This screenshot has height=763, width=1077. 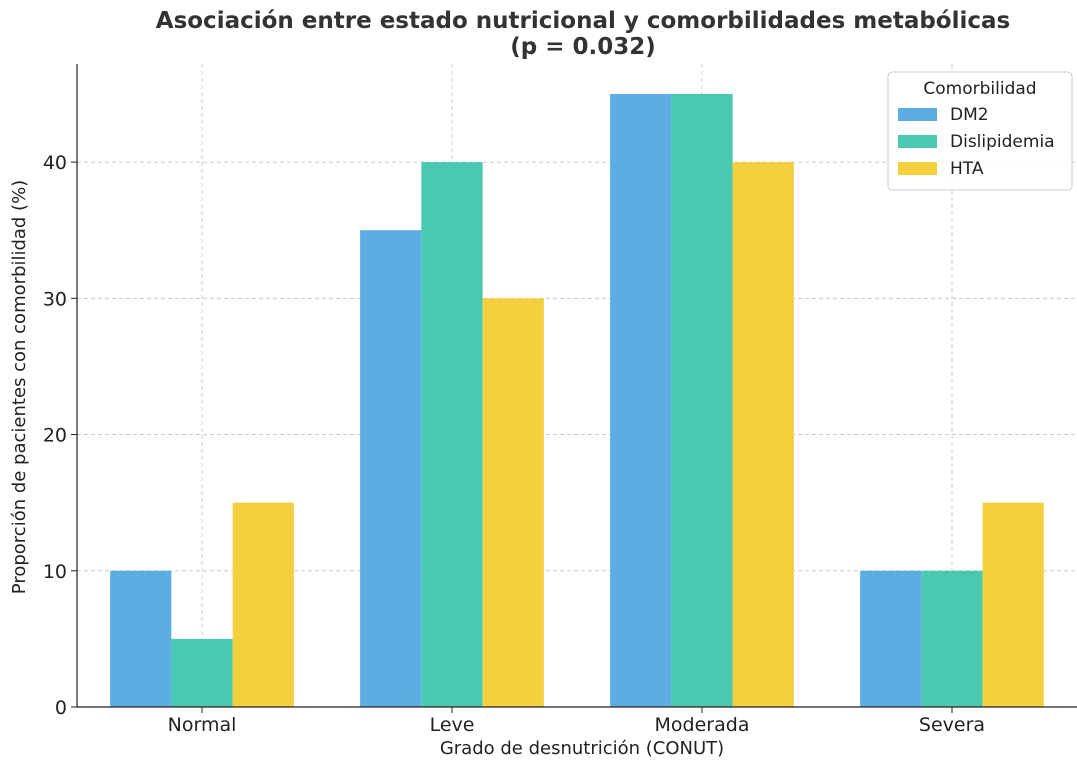 What do you see at coordinates (1013, 604) in the screenshot?
I see `bar-hta-severa` at bounding box center [1013, 604].